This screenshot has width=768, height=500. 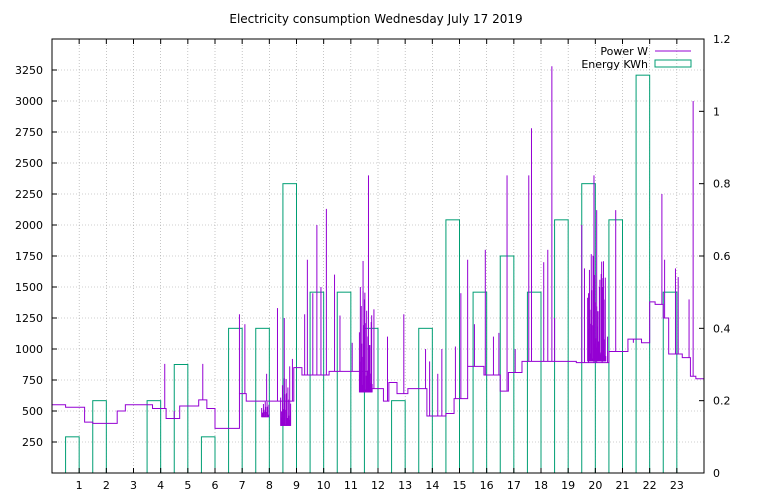 What do you see at coordinates (614, 64) in the screenshot?
I see `legend-energy-label: Energy KWh` at bounding box center [614, 64].